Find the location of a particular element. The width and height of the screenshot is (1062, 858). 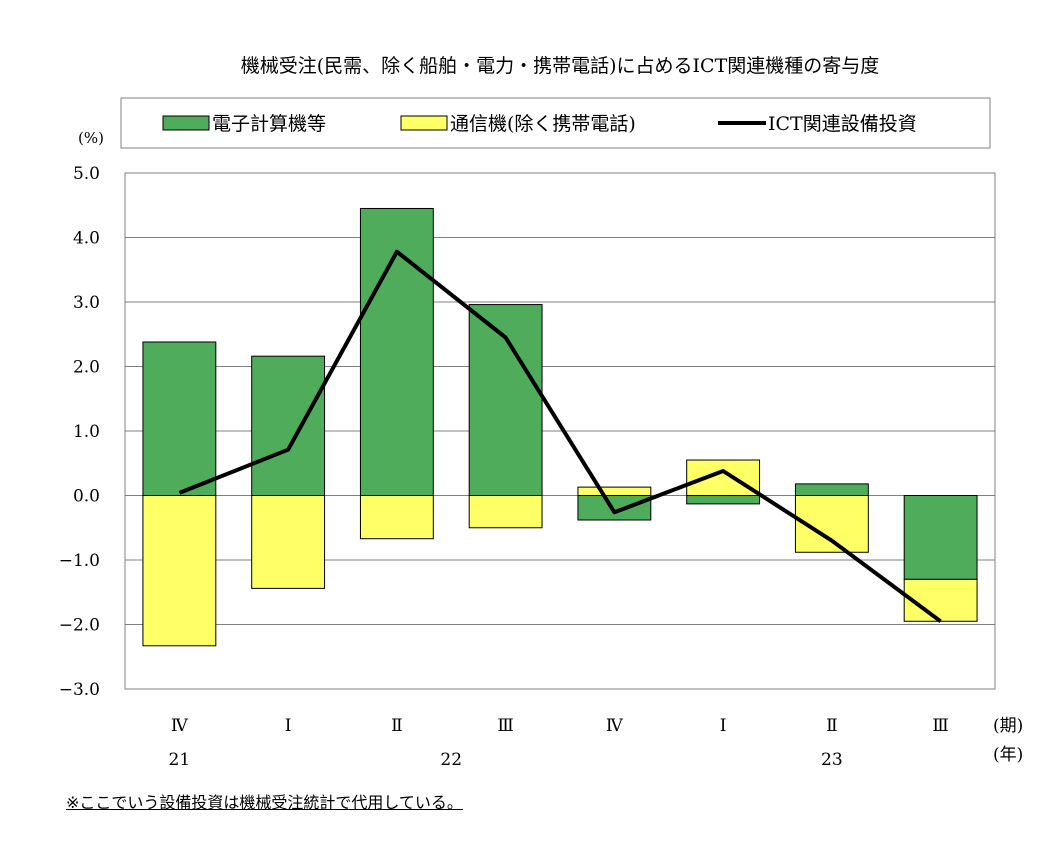

year-labels: 21 22 23 is located at coordinates (506, 760).